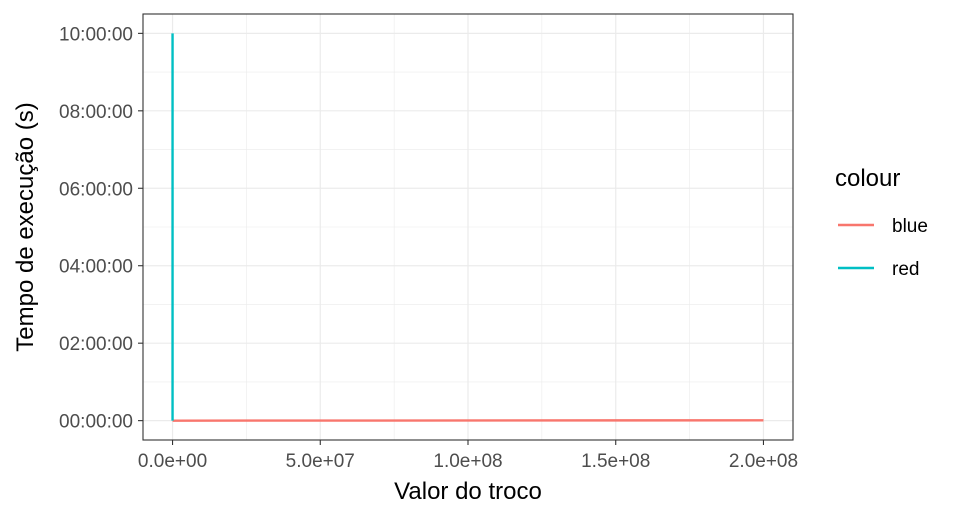  Describe the element at coordinates (25, 226) in the screenshot. I see `y-axis-title: Tempo de execução (s)` at that location.